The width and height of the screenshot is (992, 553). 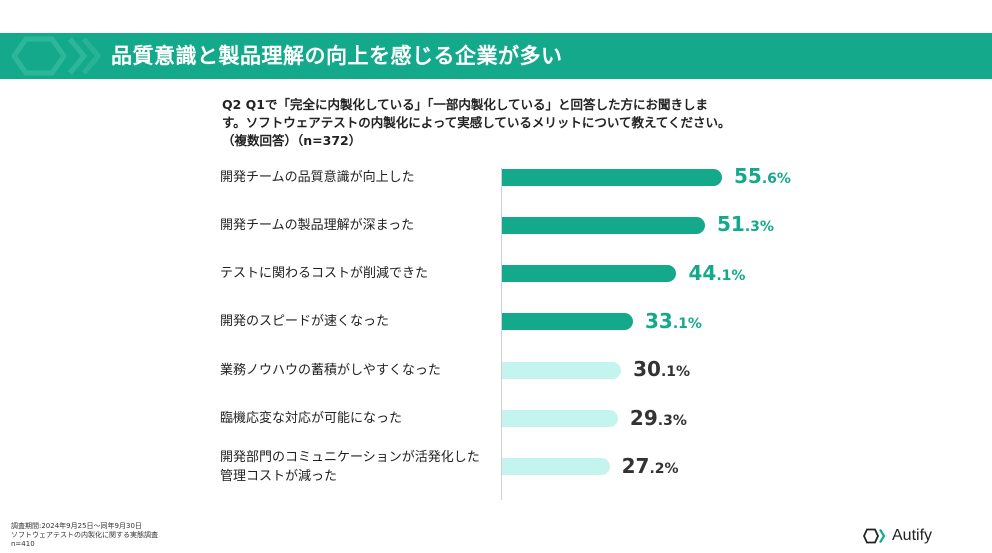 What do you see at coordinates (76, 526) in the screenshot?
I see `footnote-period: 調査期間:2024年9月25日〜同年9月30日` at bounding box center [76, 526].